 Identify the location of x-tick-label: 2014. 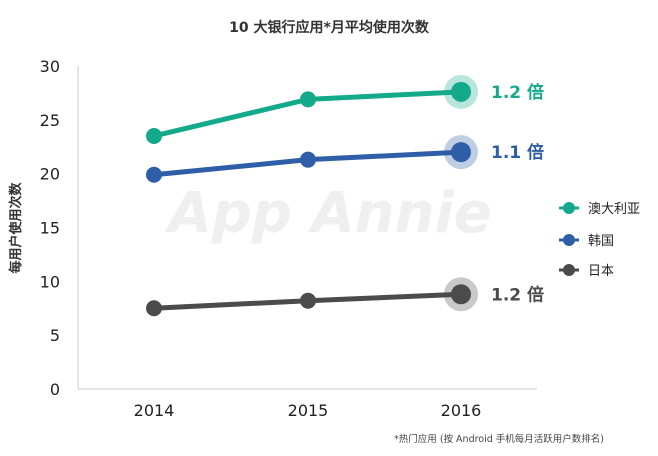
(154, 410).